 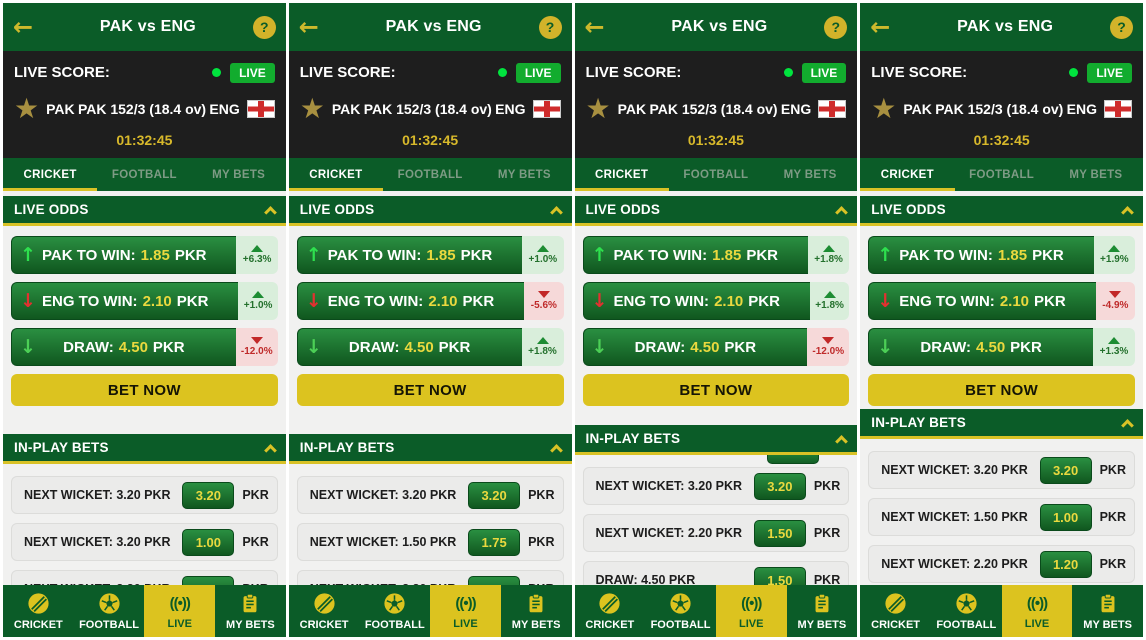 What do you see at coordinates (430, 542) in the screenshot?
I see `in-play-bet-row: NEXT WICKET: 1.50 PKR 1.75 PKR` at bounding box center [430, 542].